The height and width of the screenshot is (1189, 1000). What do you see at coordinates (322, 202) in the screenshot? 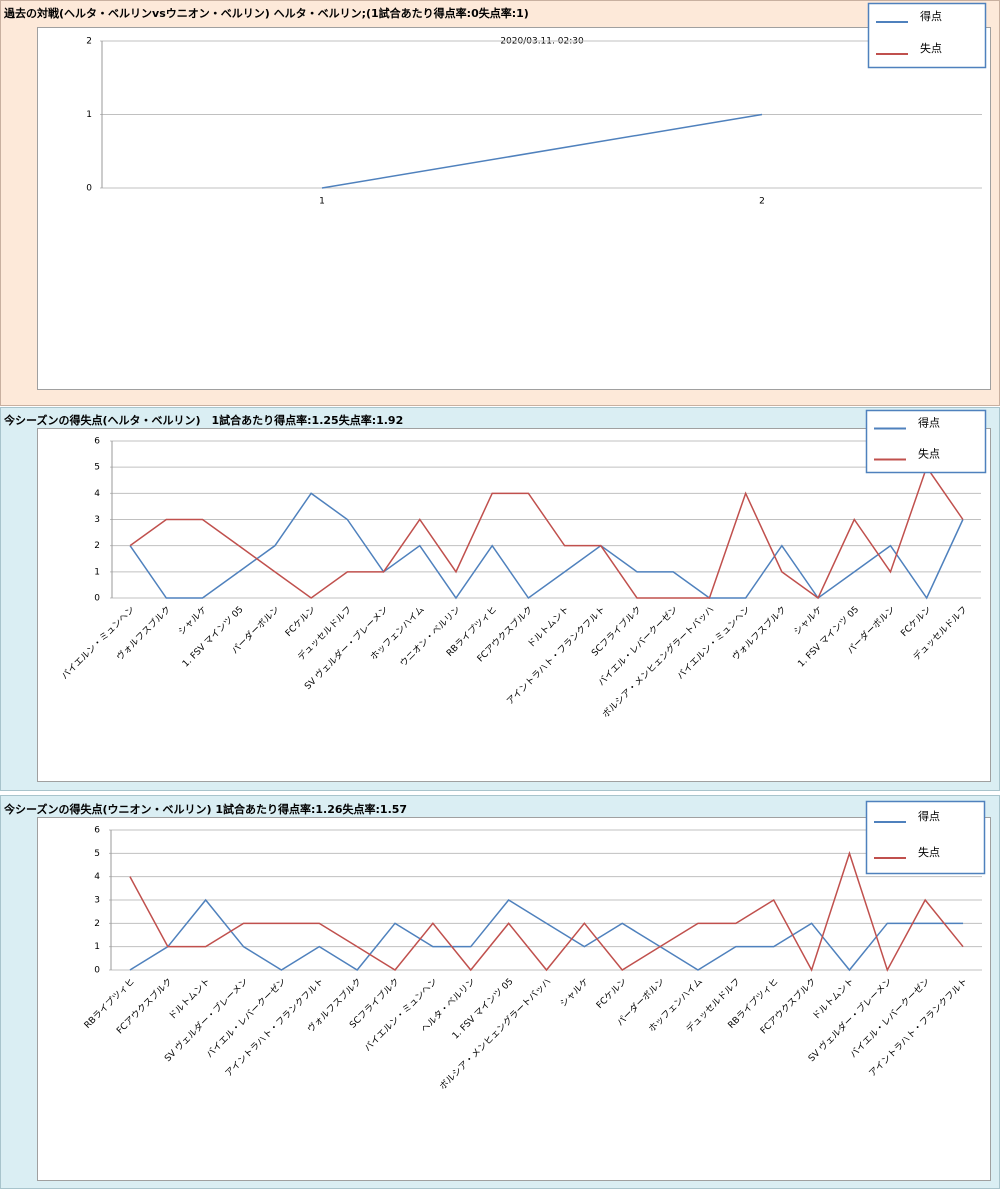
I see `x-tick-label: 1` at bounding box center [322, 202].